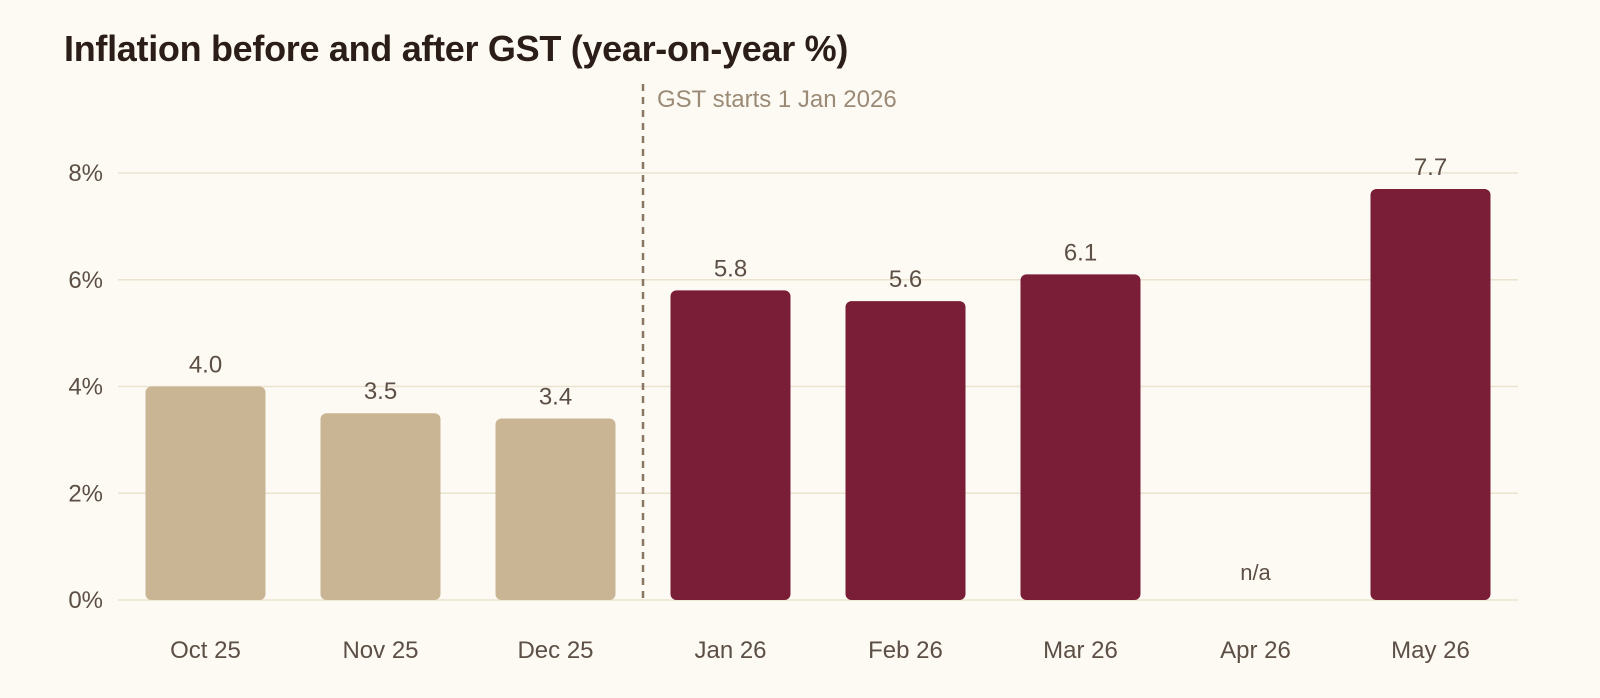 The width and height of the screenshot is (1600, 698). What do you see at coordinates (777, 99) in the screenshot?
I see `gst-start-annotation: GST starts 1 Jan 2026` at bounding box center [777, 99].